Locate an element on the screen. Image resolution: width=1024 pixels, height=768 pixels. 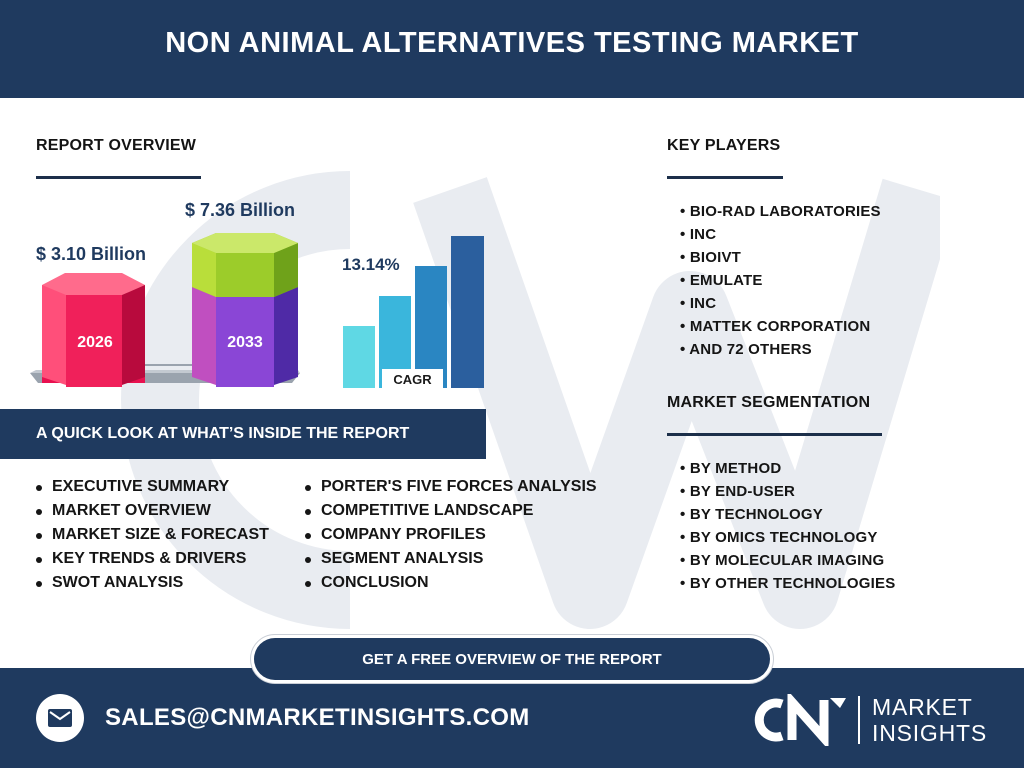
value-2033-label: $ 7.36 Billion is located at coordinates (240, 210).